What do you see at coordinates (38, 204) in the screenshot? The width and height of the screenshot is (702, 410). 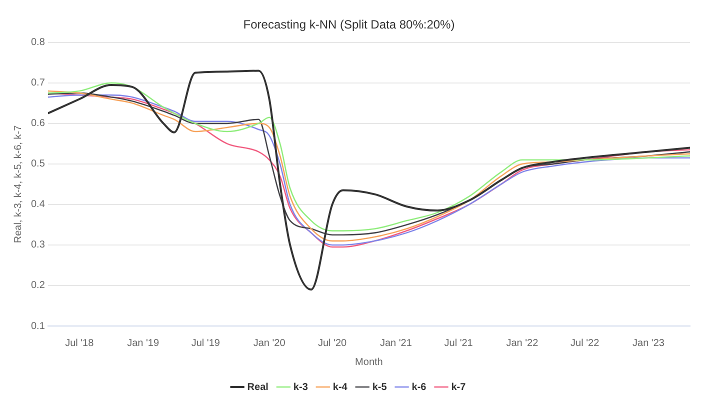 I see `y-tick-label: 0.4` at bounding box center [38, 204].